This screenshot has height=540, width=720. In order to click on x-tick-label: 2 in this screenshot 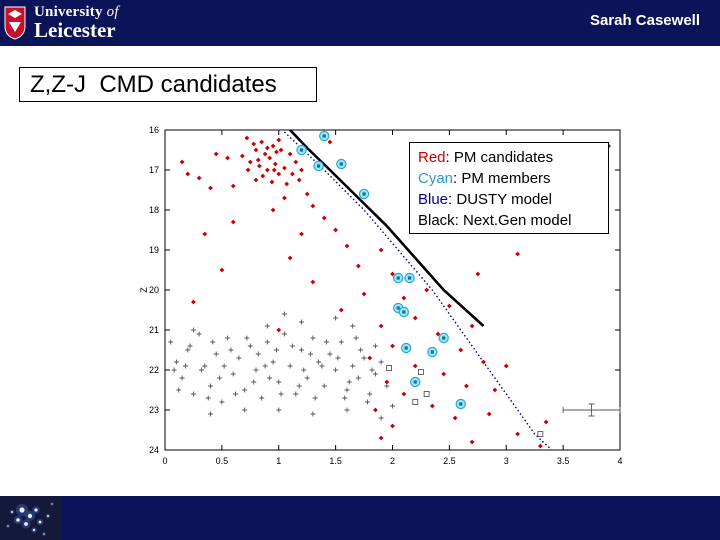, I will do `click(392, 460)`.